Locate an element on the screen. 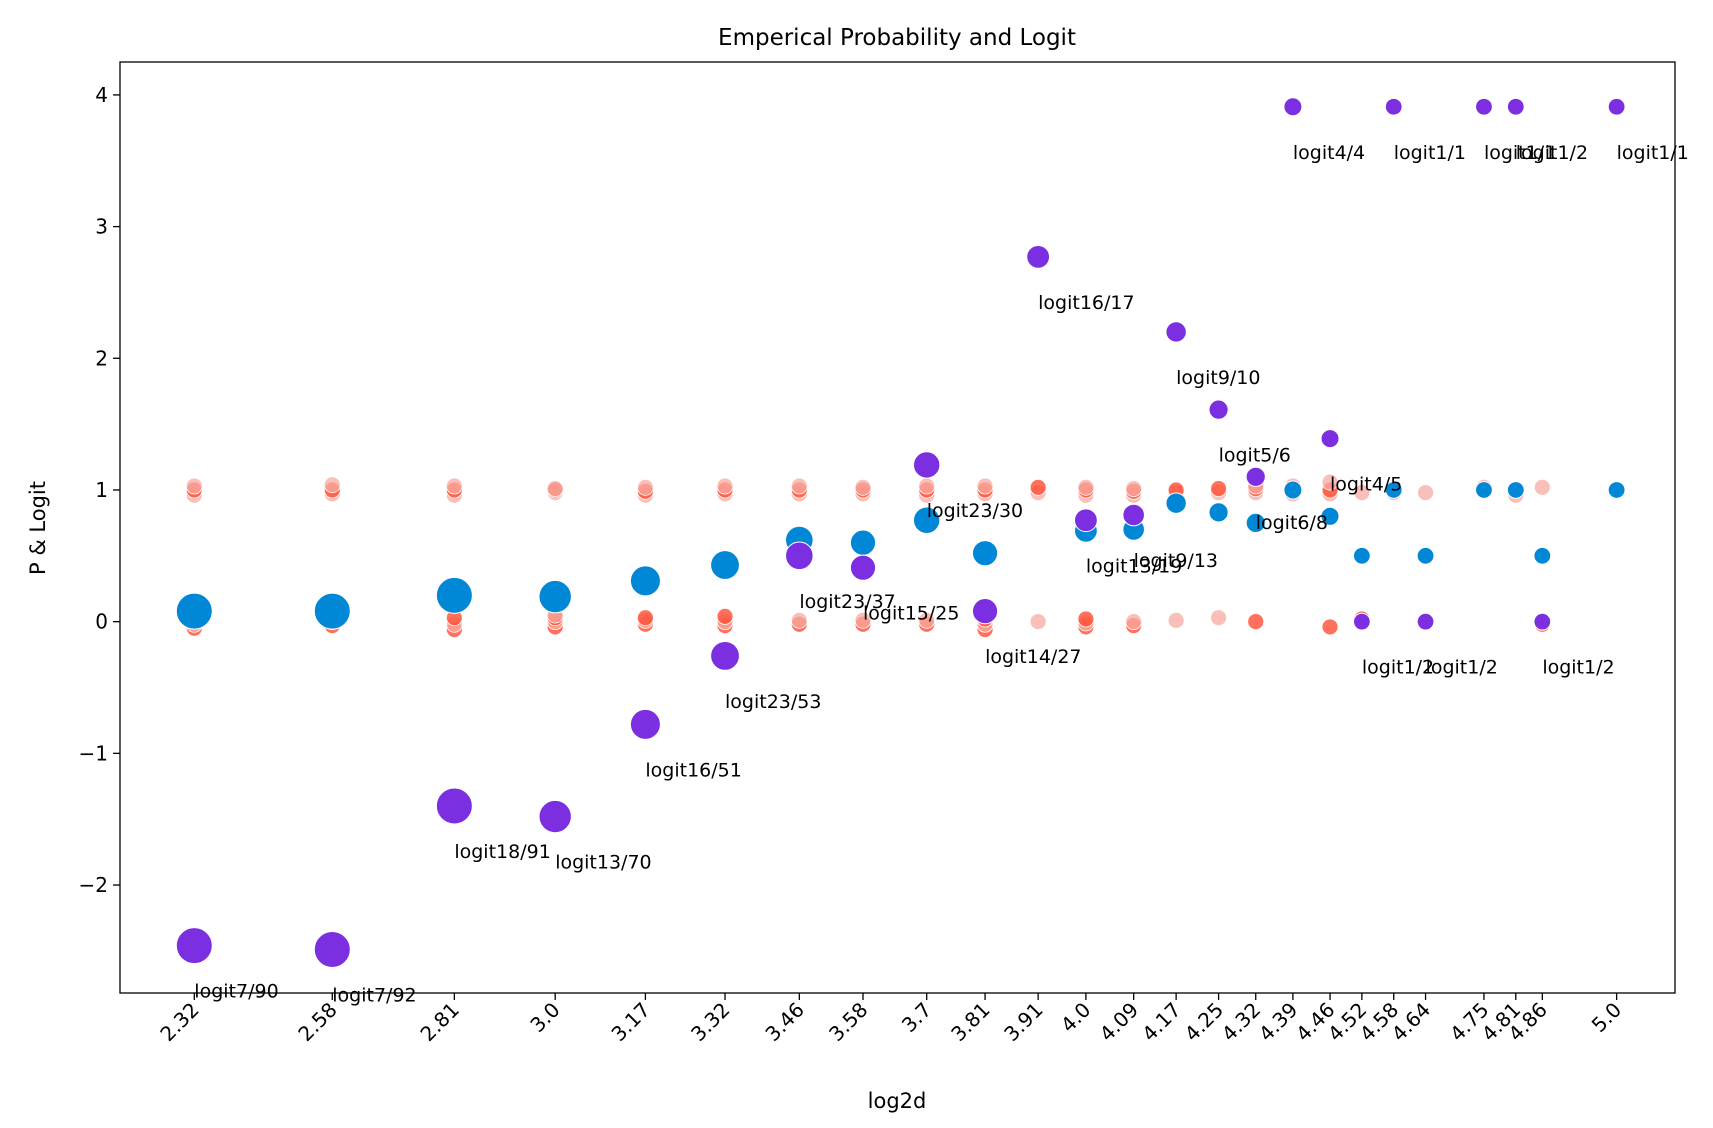  annotation-label: logit1/1 is located at coordinates (1520, 153).